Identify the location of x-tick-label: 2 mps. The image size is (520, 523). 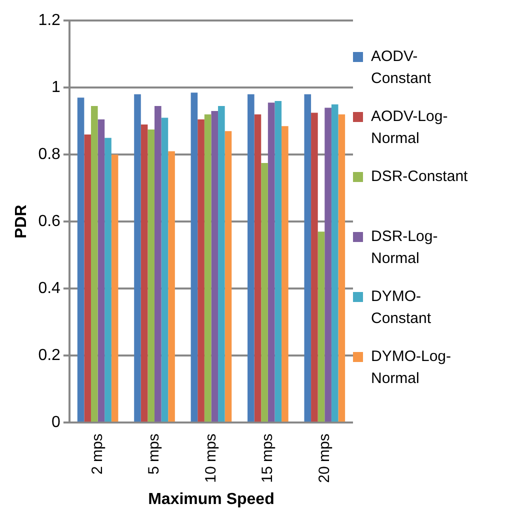
(97, 454).